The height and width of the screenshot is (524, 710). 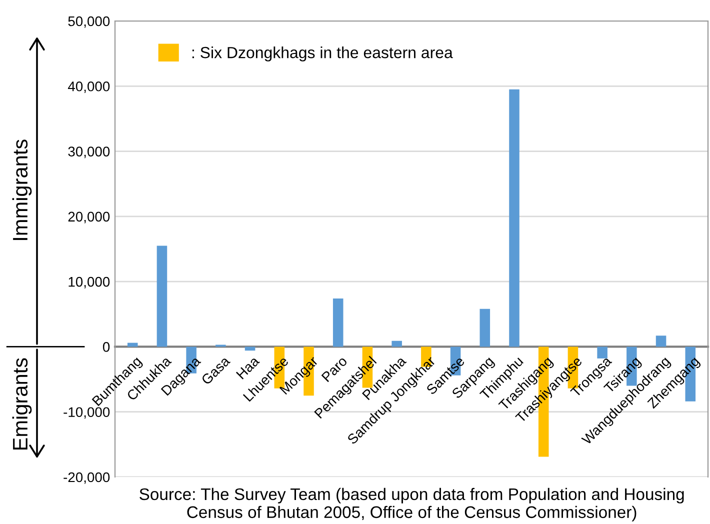 What do you see at coordinates (87, 478) in the screenshot?
I see `y-tick-label: -20,000` at bounding box center [87, 478].